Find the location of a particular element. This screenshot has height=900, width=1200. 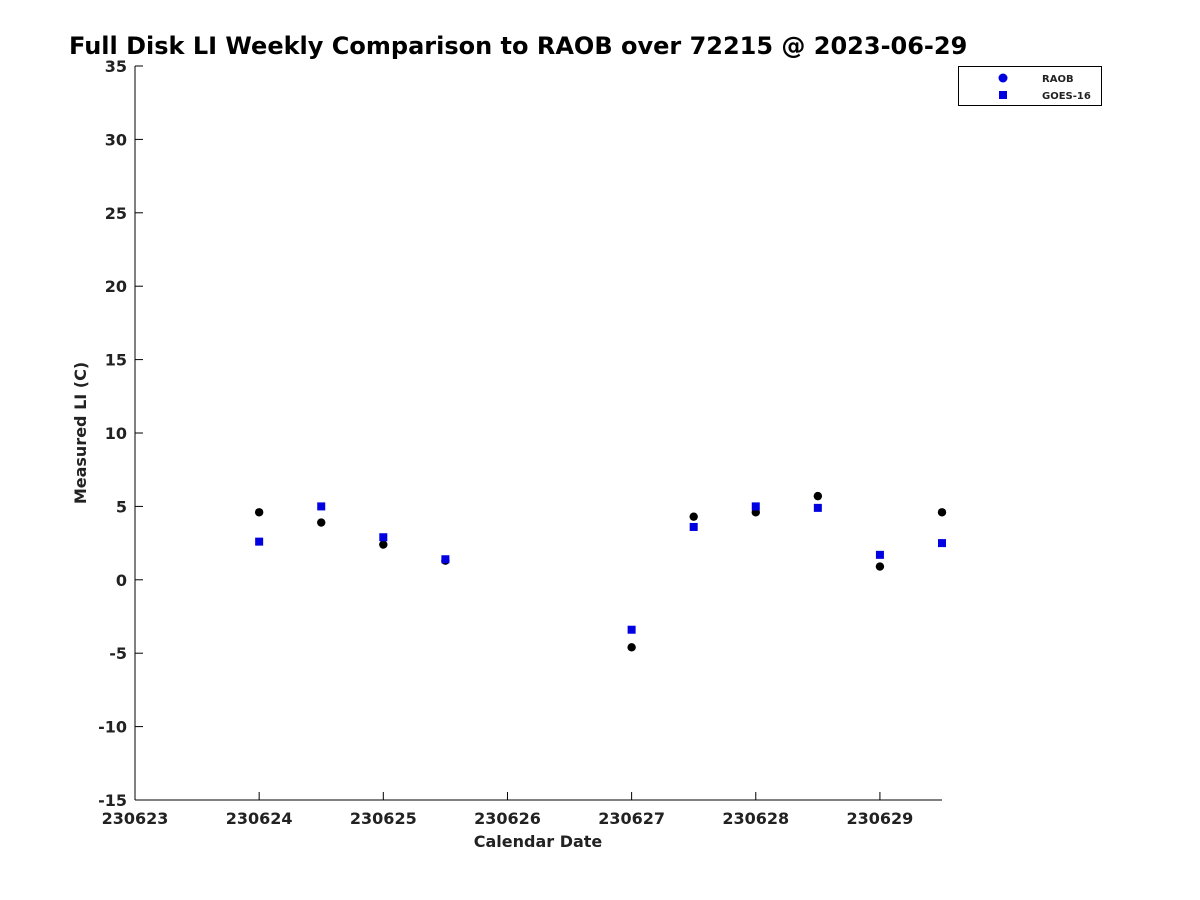

legend-label: RAOB is located at coordinates (1058, 79).